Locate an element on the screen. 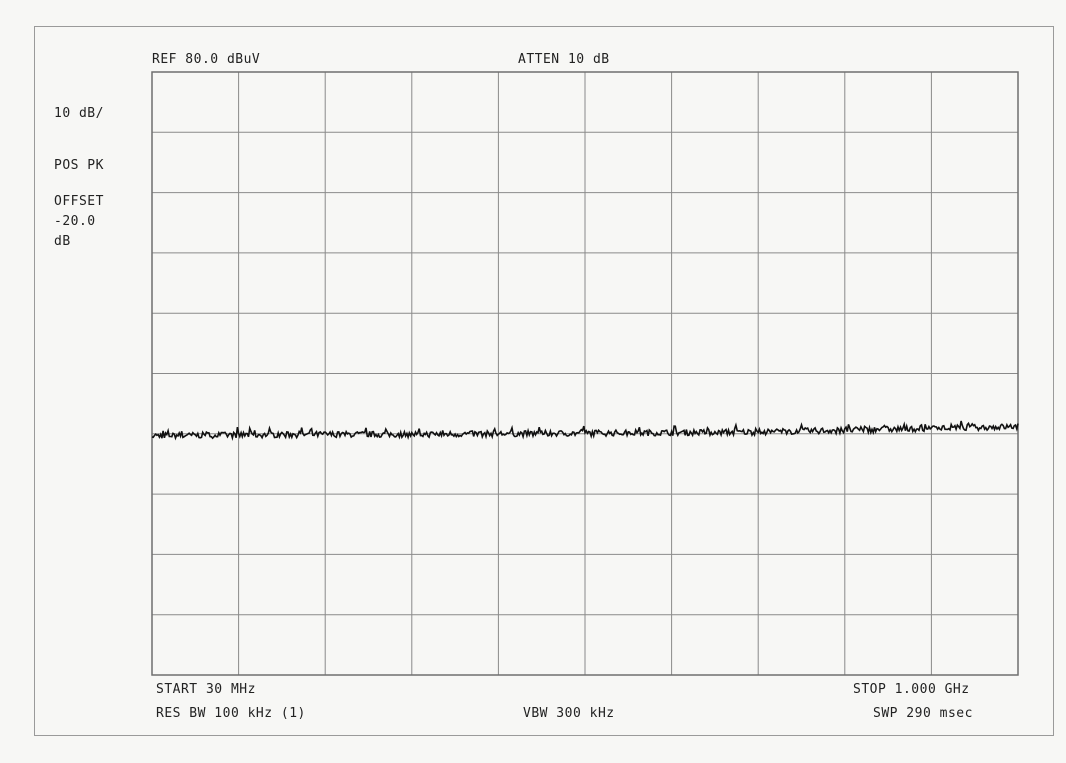  spectrum-trace is located at coordinates (585, 431).